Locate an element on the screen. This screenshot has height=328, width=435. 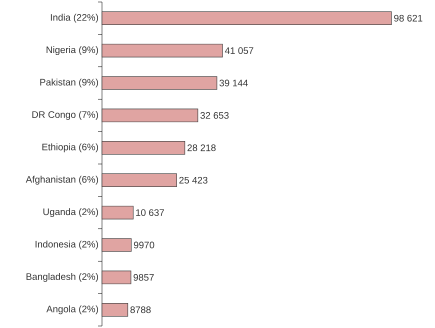
data-label: 41 057 is located at coordinates (239, 50).